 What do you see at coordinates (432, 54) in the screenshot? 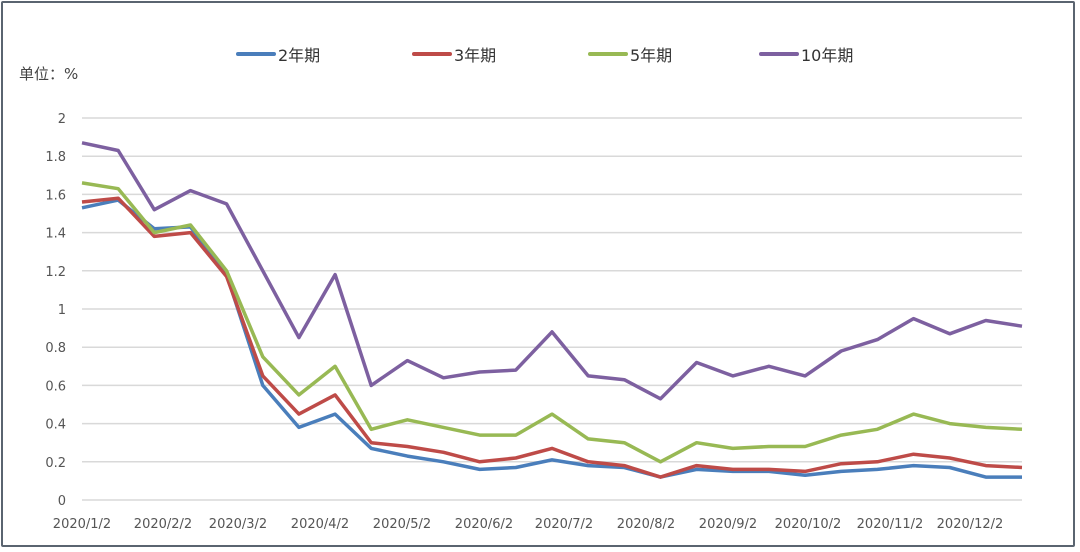
I see `legend-swatch-3y` at bounding box center [432, 54].